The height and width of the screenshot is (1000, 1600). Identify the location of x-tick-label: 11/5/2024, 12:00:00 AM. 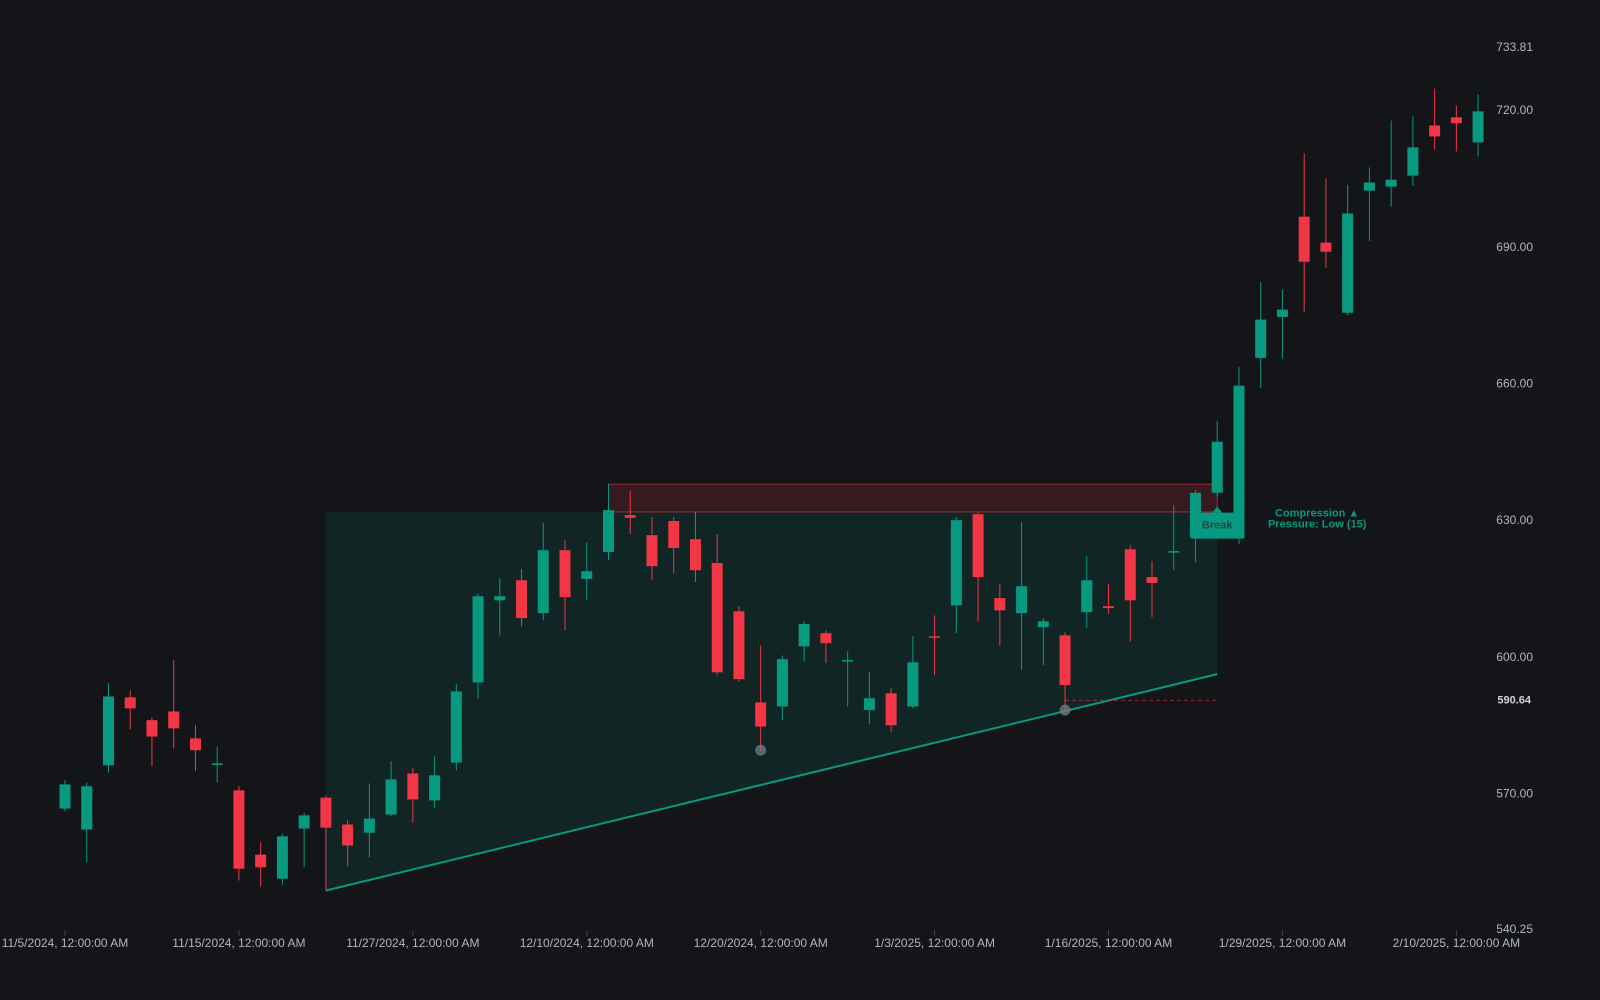
(65, 943).